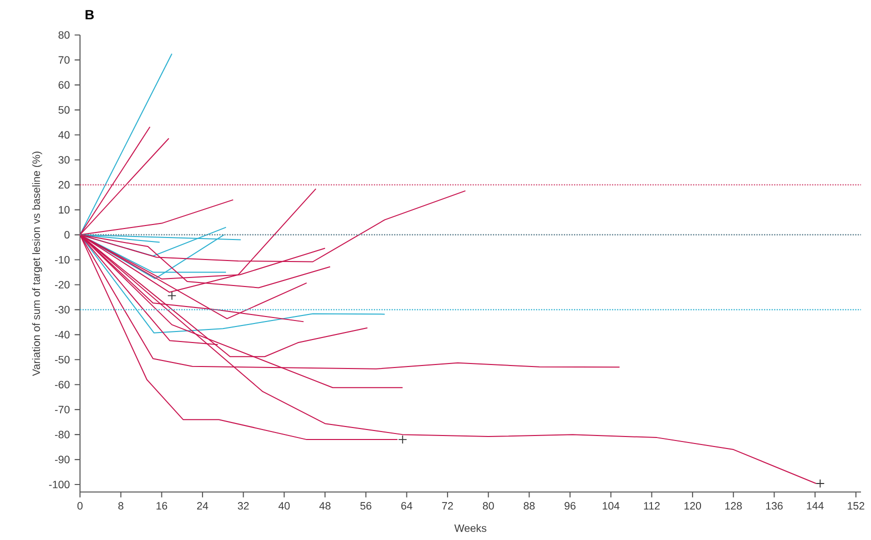  Describe the element at coordinates (90, 15) in the screenshot. I see `chart-title: B` at that location.